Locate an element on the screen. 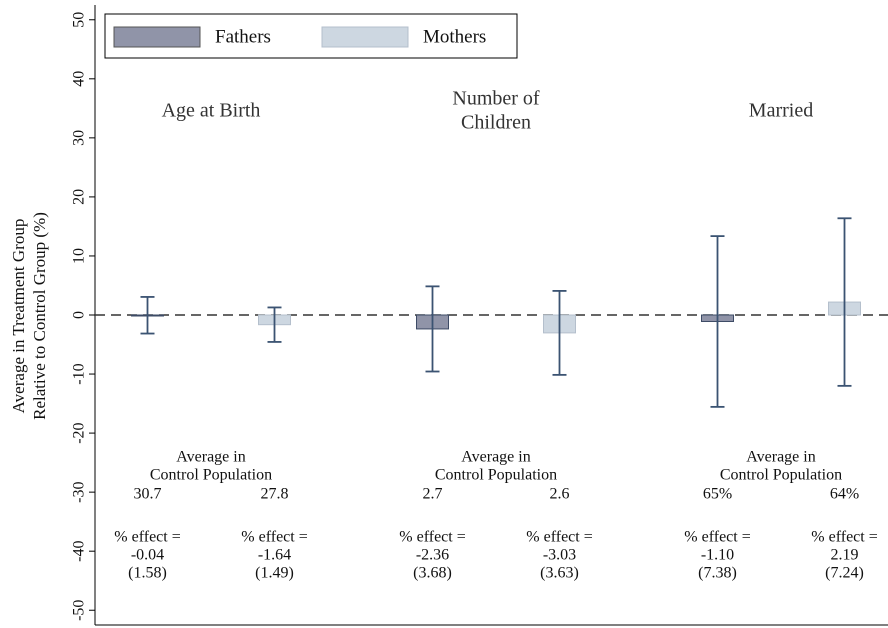  effect-se: (1.49) is located at coordinates (274, 573).